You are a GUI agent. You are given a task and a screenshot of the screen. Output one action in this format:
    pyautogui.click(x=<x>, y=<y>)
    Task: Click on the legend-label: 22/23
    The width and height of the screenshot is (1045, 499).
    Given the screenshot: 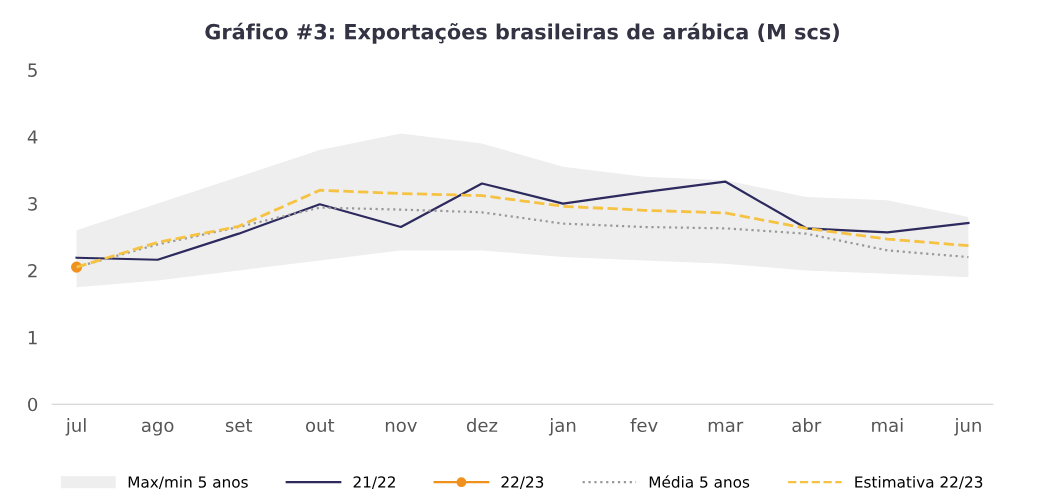 What is the action you would take?
    pyautogui.click(x=522, y=482)
    